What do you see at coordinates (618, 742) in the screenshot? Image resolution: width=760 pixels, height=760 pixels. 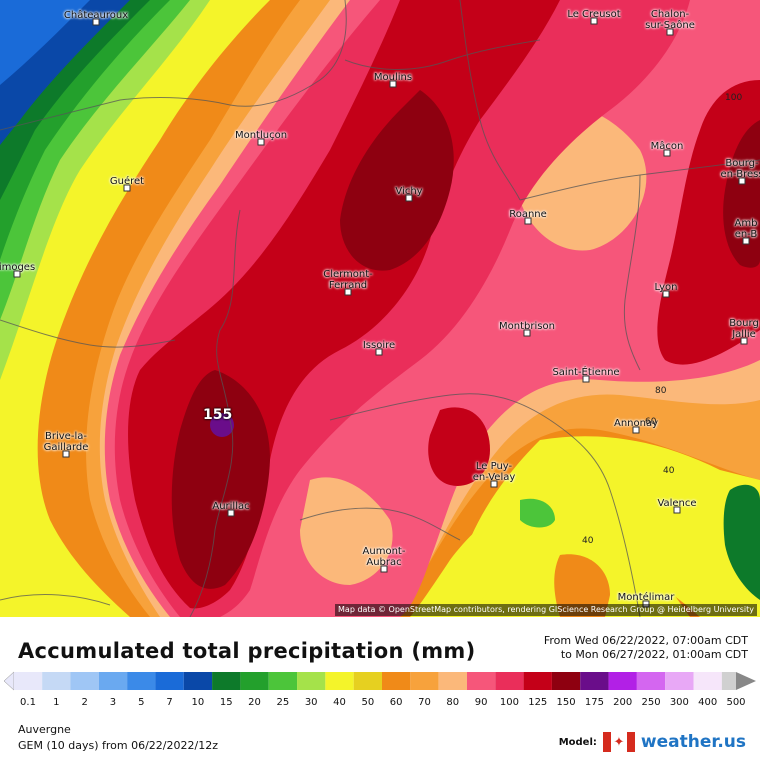 I see `canada-flag-icon: ✦` at bounding box center [618, 742].